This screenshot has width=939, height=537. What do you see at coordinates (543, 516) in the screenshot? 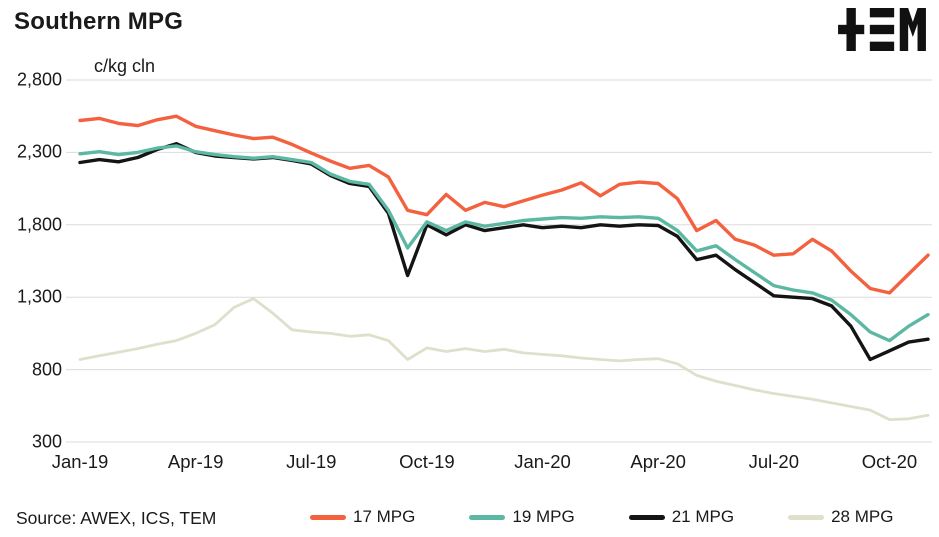
I see `legend-label-19-mpg: 19 MPG` at bounding box center [543, 516].